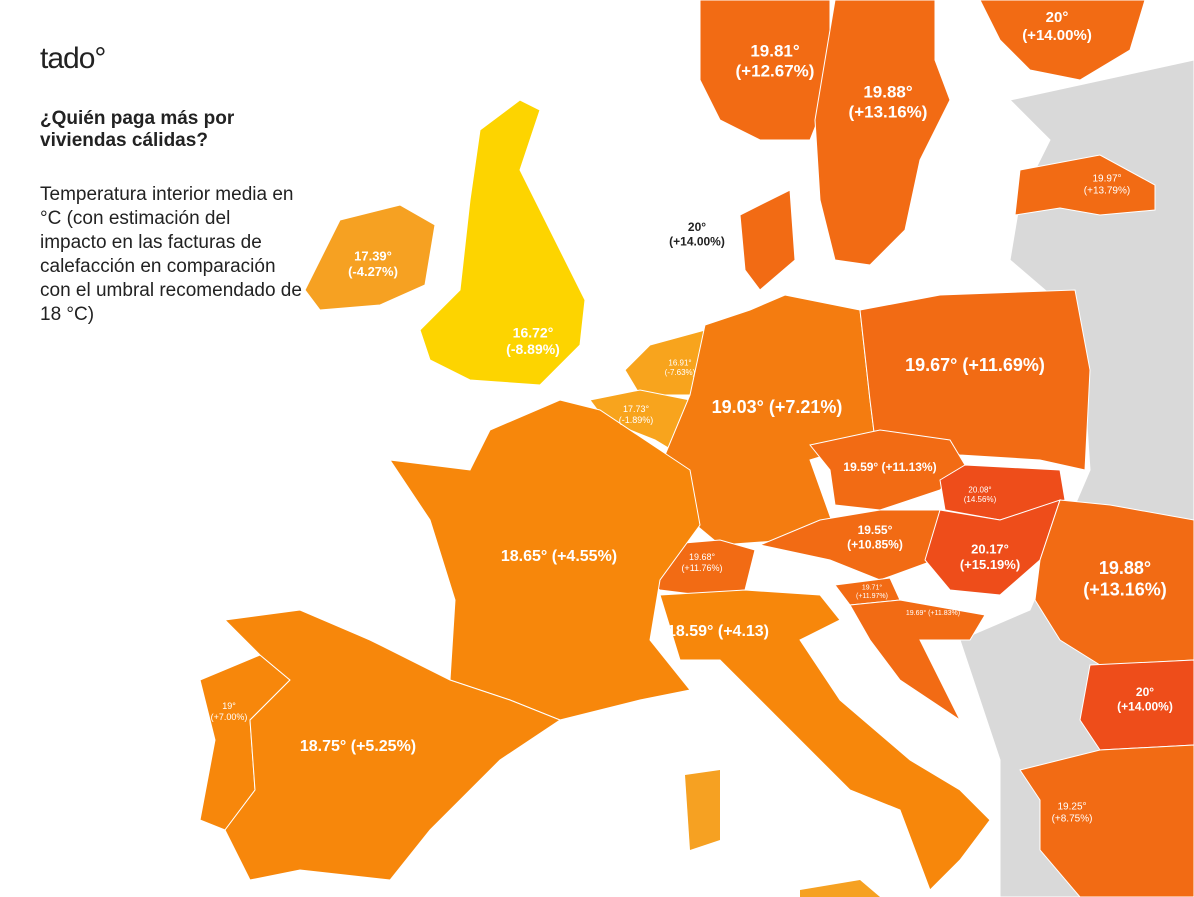  I want to click on region-label: 19.59° (+11.13%), so click(889, 467).